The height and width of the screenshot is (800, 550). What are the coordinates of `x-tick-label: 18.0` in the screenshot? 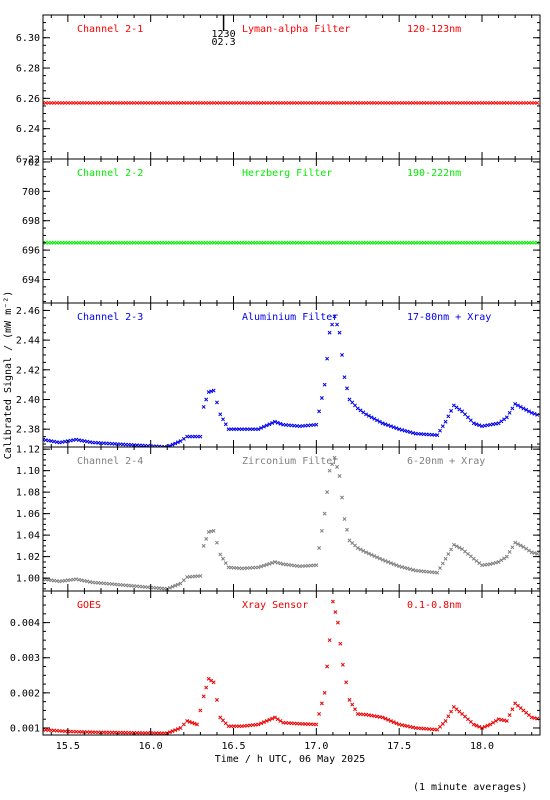 It's located at (482, 746).